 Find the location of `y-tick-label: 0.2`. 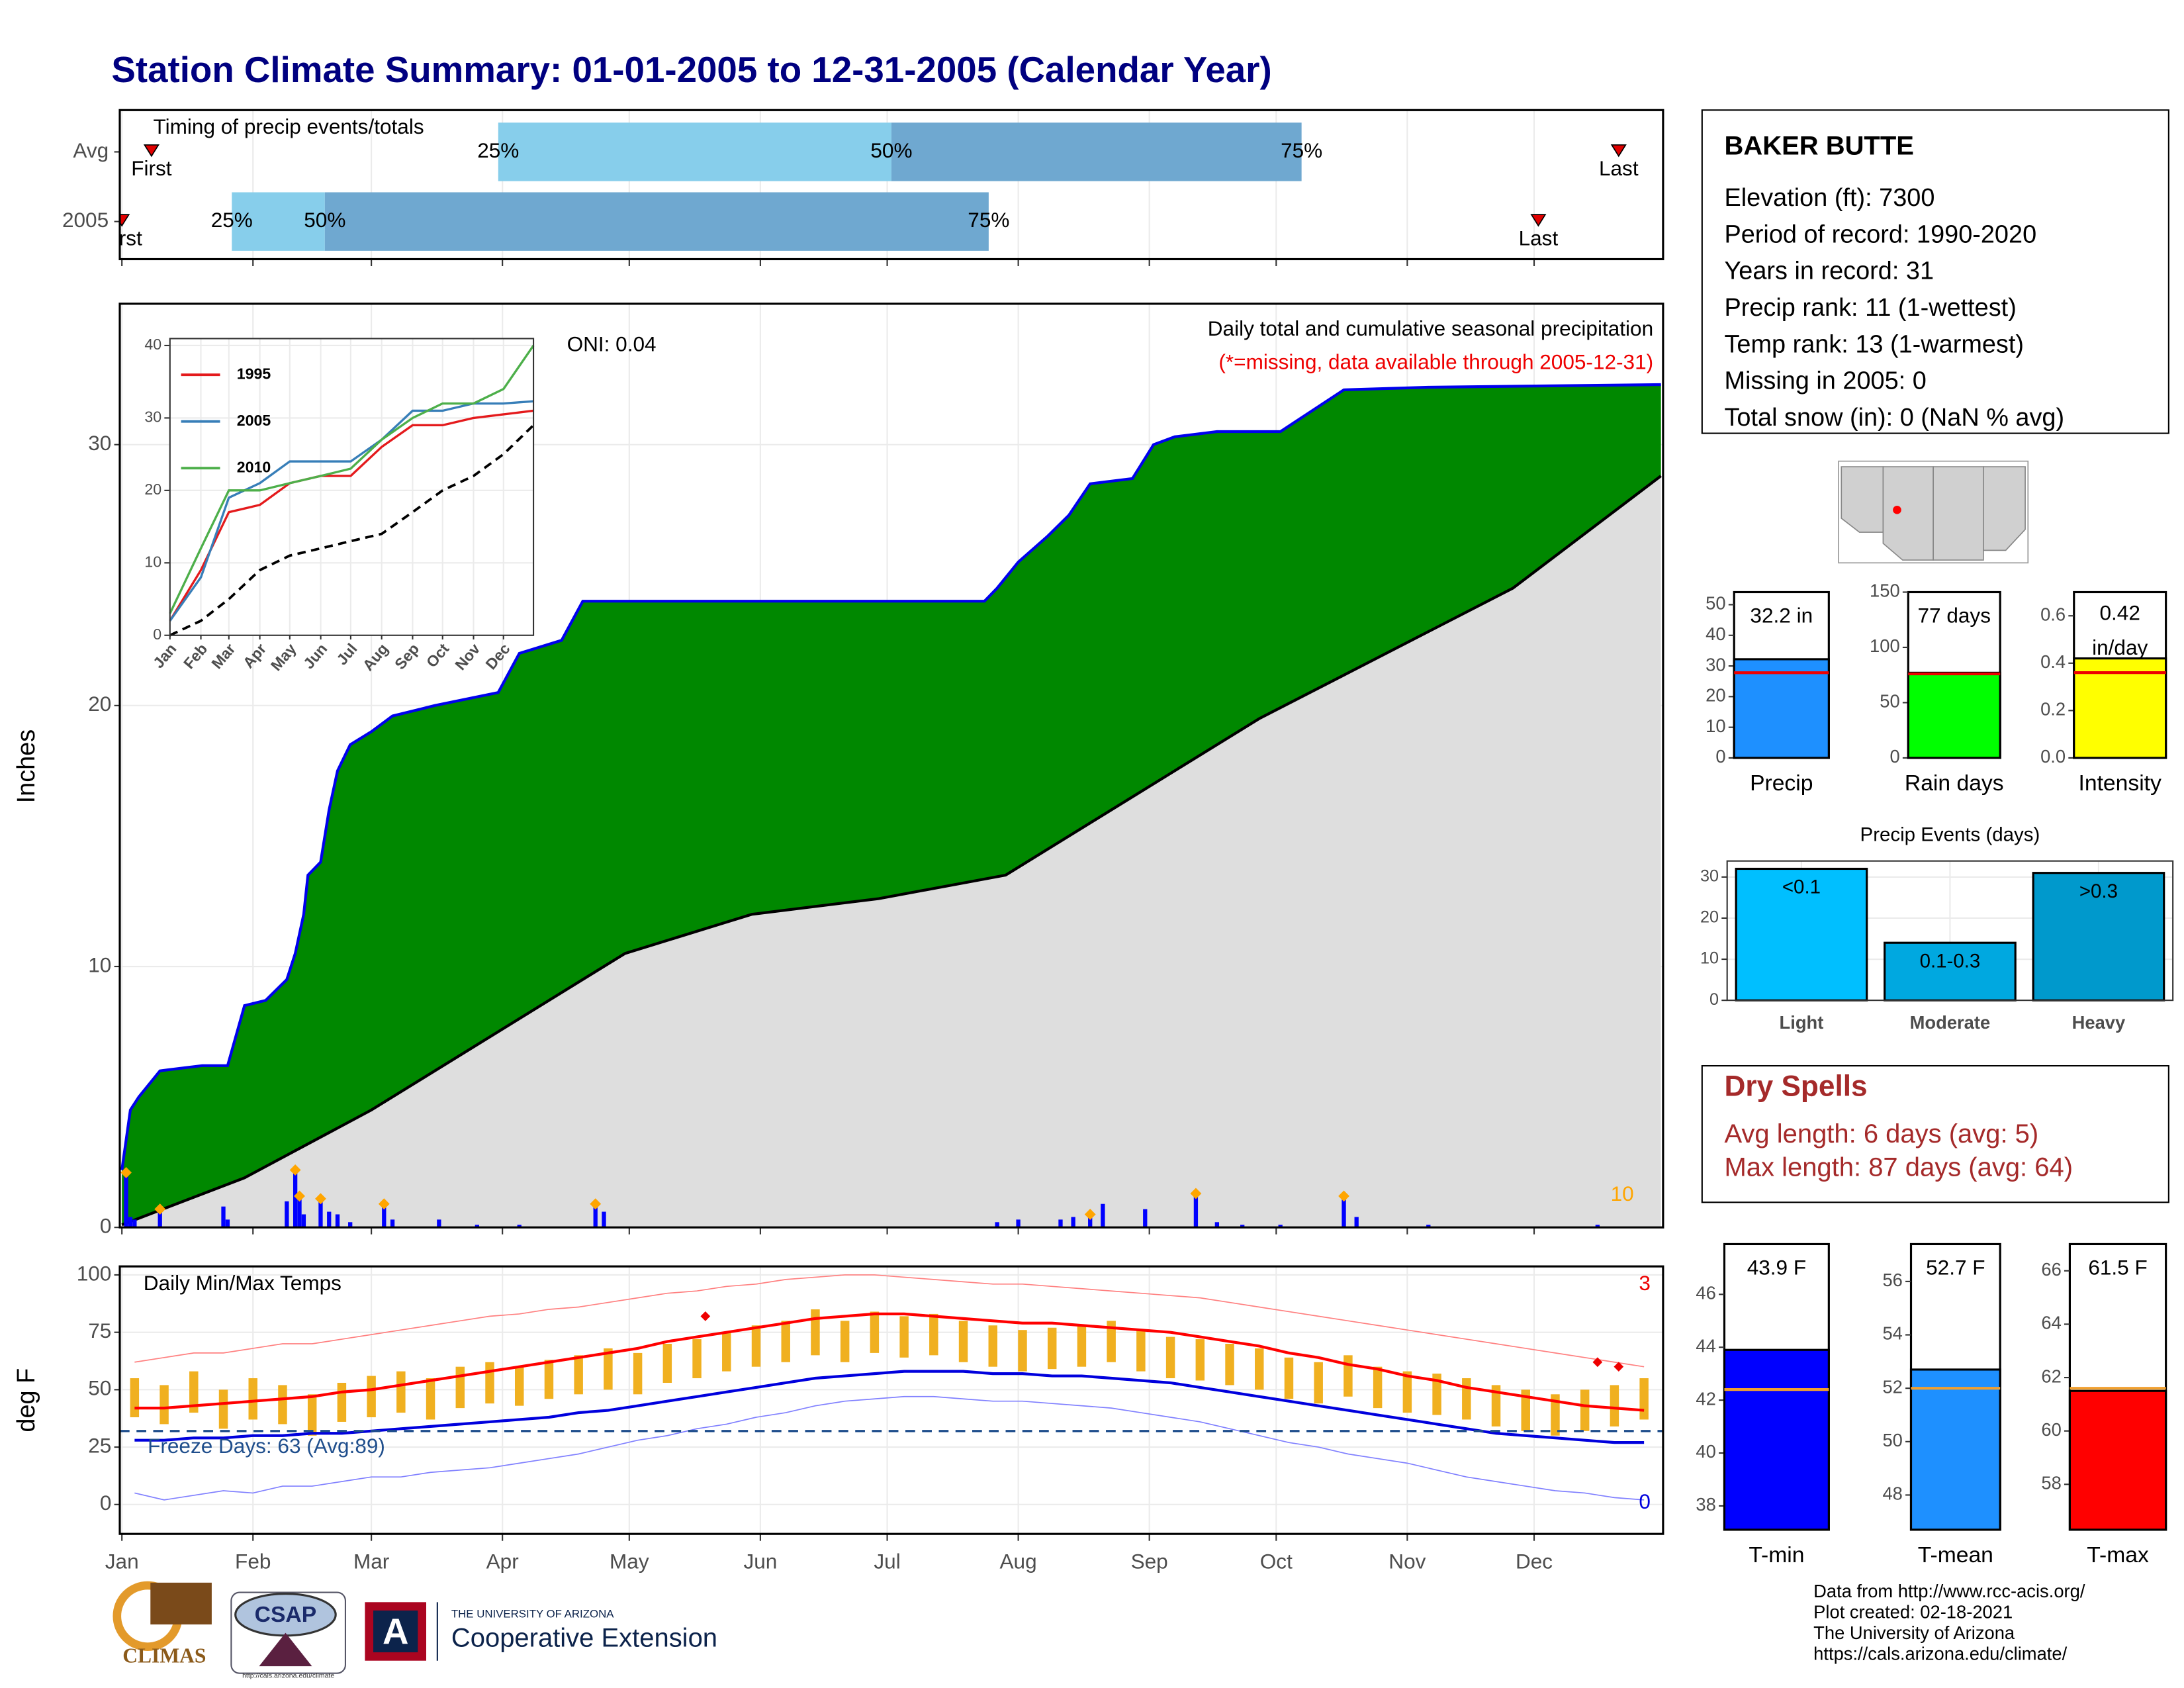

y-tick-label: 0.2 is located at coordinates (2053, 709).